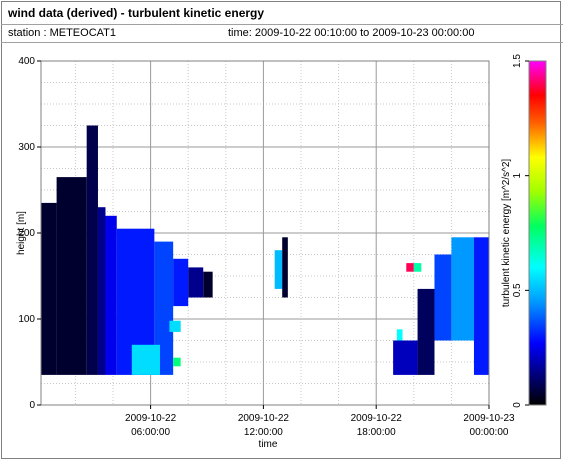  Describe the element at coordinates (376, 432) in the screenshot. I see `x-tick-label-time: 18:00:00` at that location.